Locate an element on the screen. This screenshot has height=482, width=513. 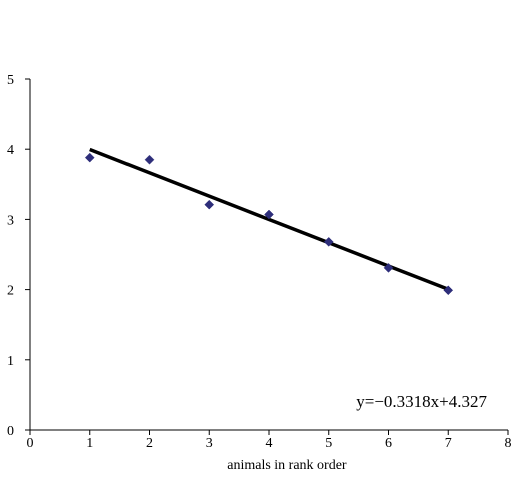
y-tick-label: 1 is located at coordinates (10, 361).